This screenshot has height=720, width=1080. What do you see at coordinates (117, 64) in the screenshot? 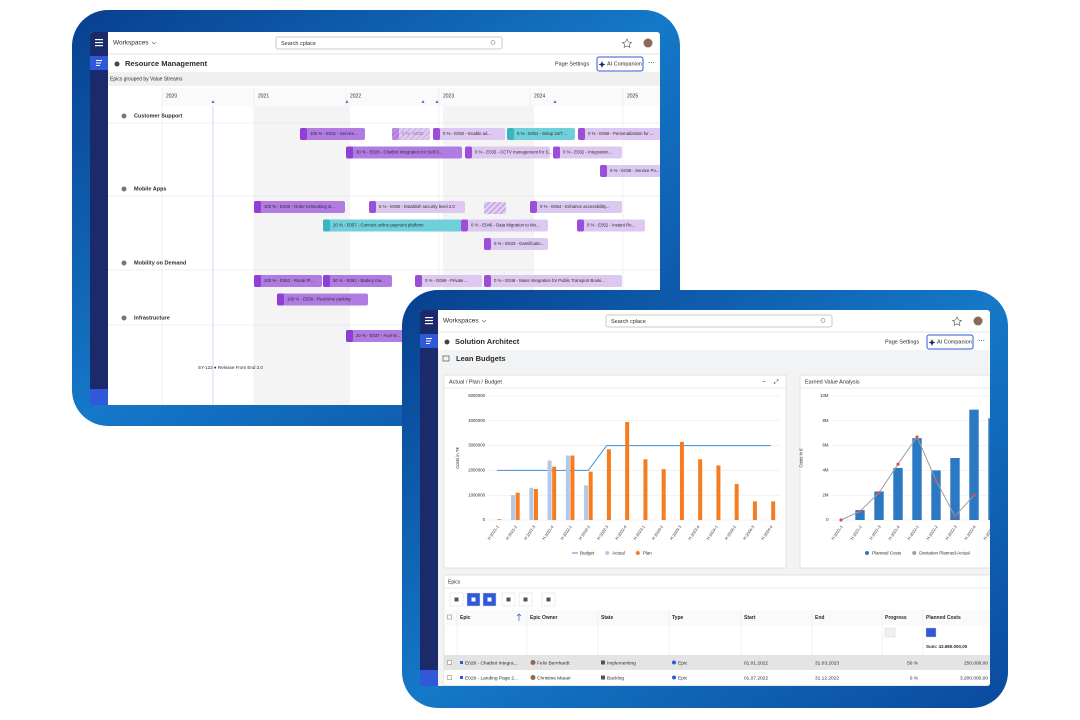
I see `title-icon` at bounding box center [117, 64].